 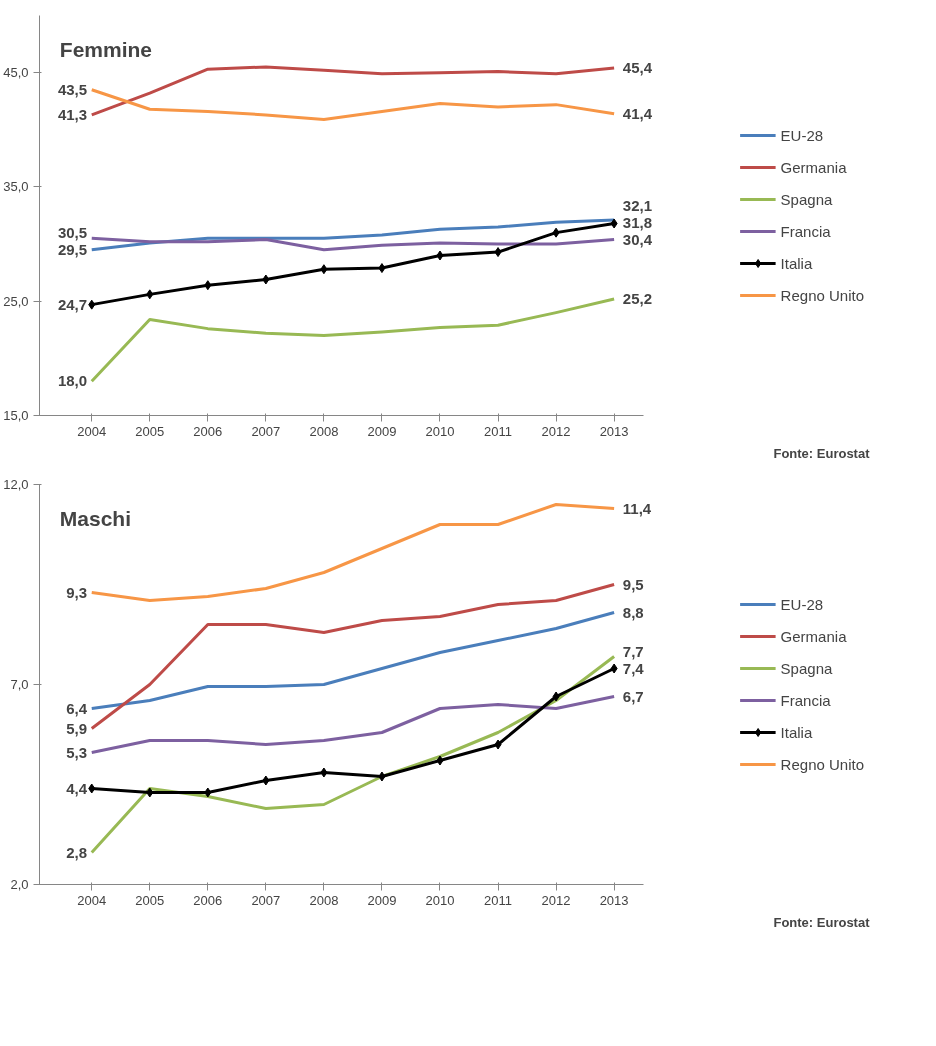 I want to click on data-label: 6,4, so click(x=77, y=708).